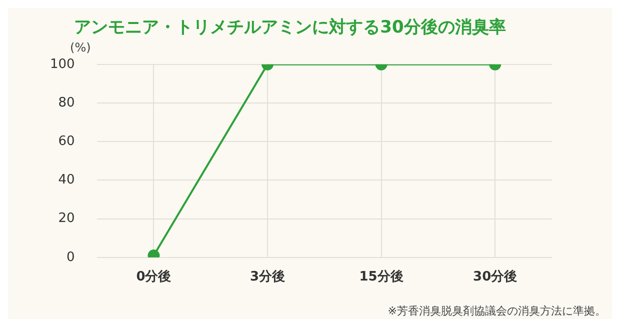  I want to click on y-axis-title: (%), so click(80, 47).